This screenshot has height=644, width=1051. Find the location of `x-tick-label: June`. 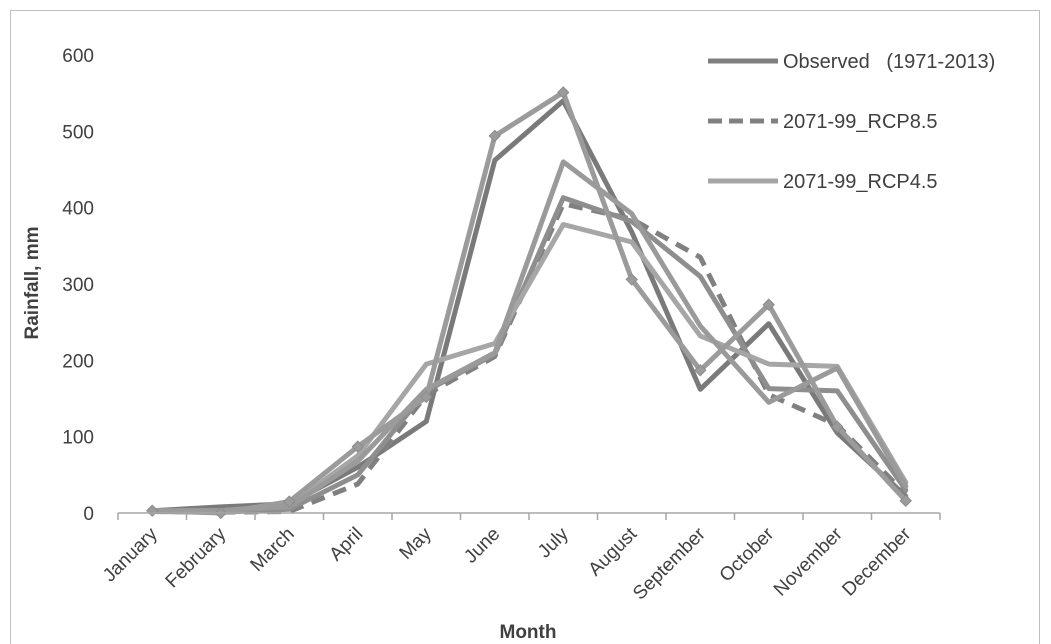

x-tick-label: June is located at coordinates (482, 546).